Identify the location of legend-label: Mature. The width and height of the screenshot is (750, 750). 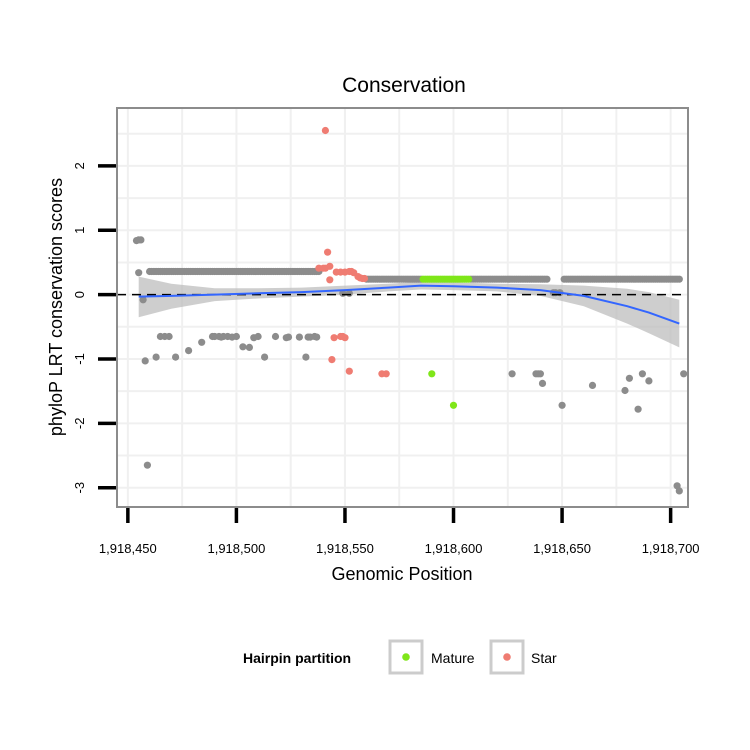
(453, 658).